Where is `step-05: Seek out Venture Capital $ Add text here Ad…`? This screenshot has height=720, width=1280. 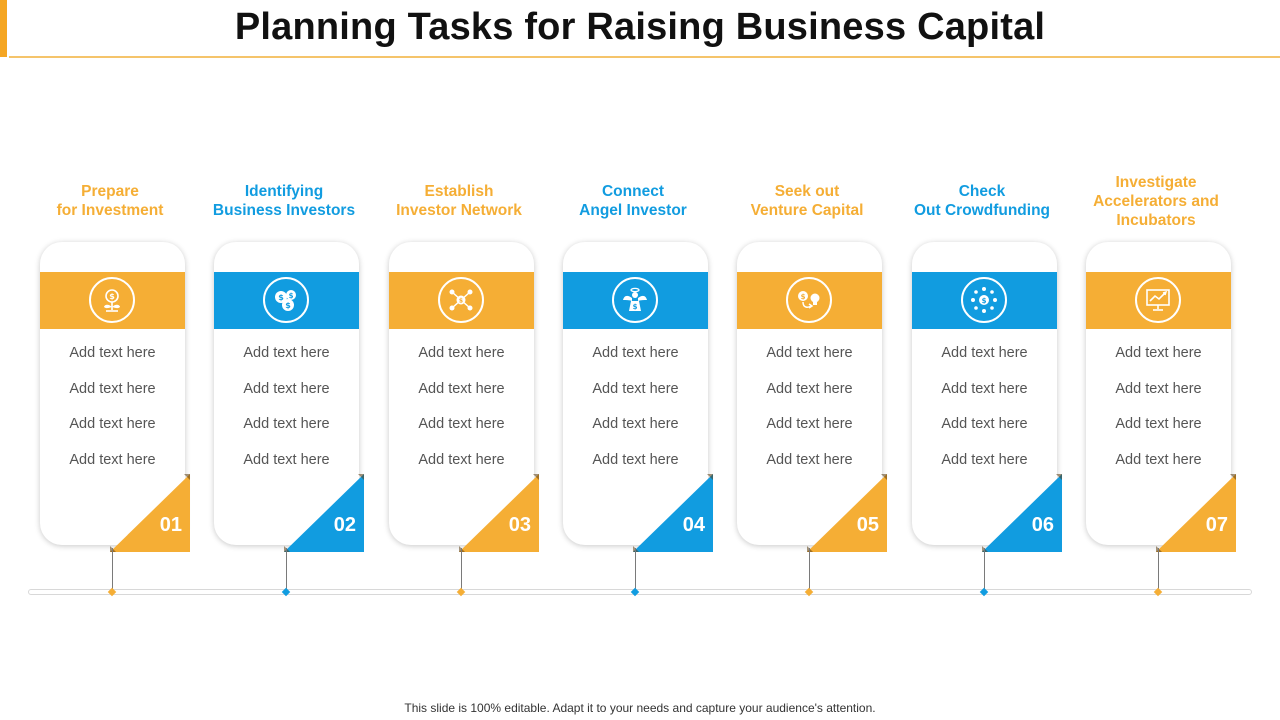
step-05: Seek out Venture Capital $ Add text here Ad… is located at coordinates (807, 305).